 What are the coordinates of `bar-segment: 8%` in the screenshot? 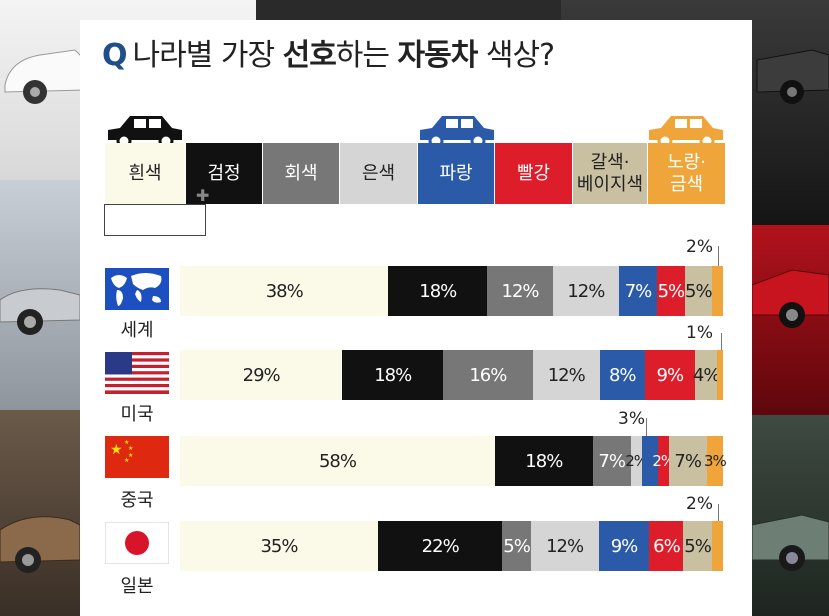 It's located at (622, 375).